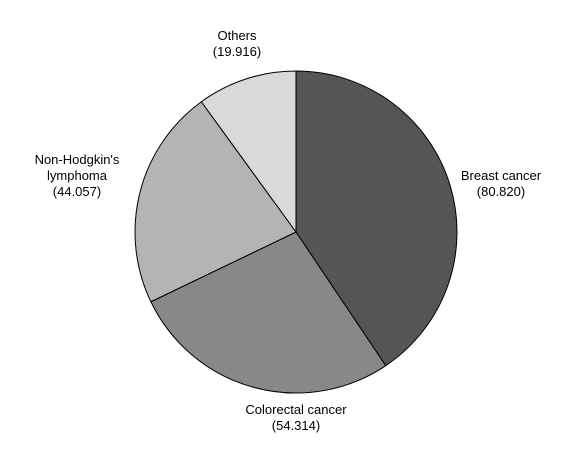 The image size is (576, 465). What do you see at coordinates (248, 151) in the screenshot?
I see `pie-slice-others` at bounding box center [248, 151].